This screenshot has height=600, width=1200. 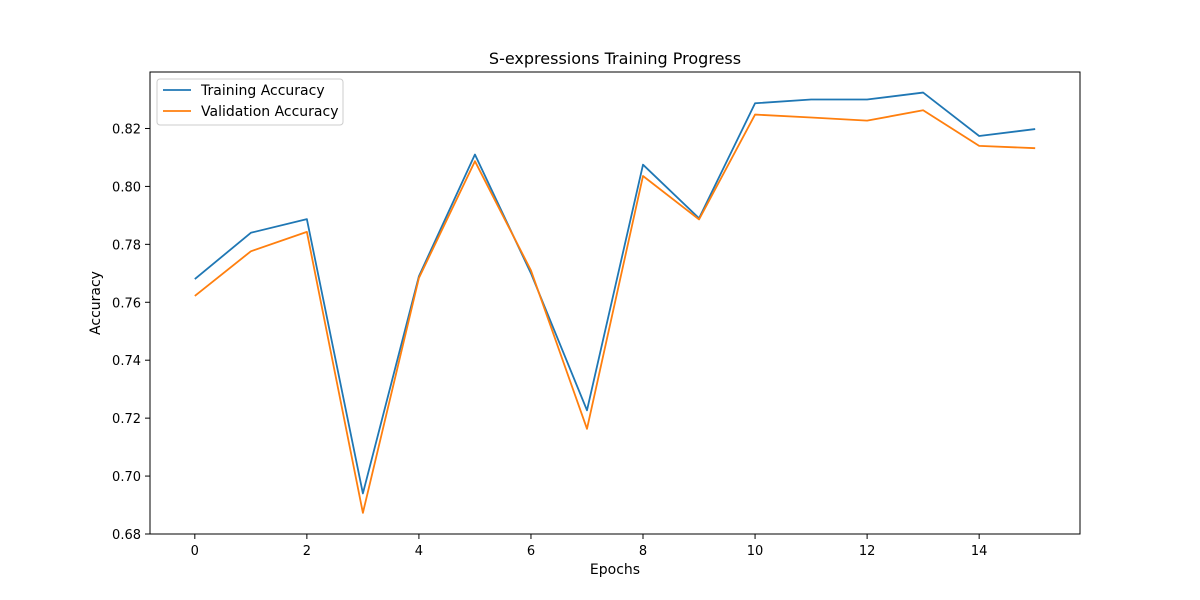 I want to click on y-tick-label: 0.70, so click(x=126, y=477).